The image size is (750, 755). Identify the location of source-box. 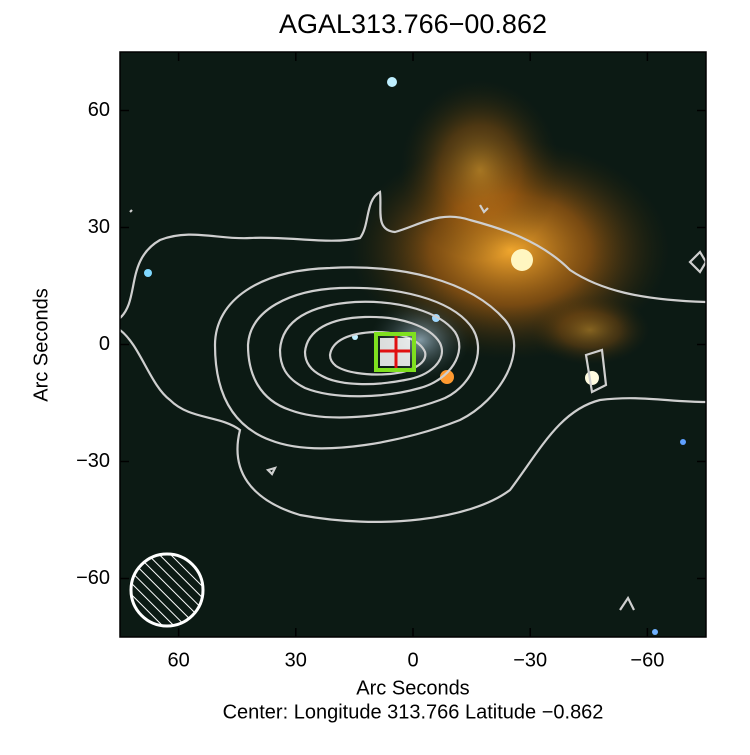
(395, 352).